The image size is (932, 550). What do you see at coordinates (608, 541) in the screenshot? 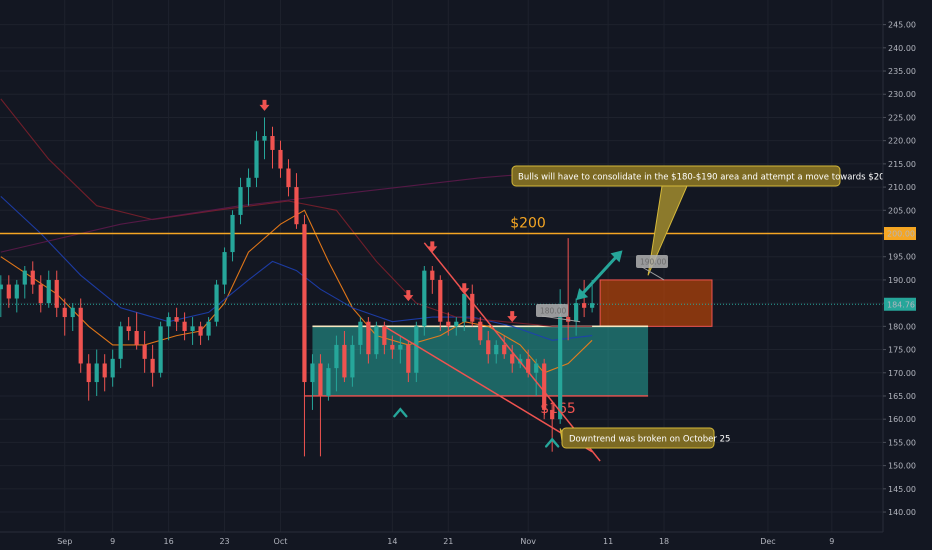
I see `time-tick-label: 11` at bounding box center [608, 541].